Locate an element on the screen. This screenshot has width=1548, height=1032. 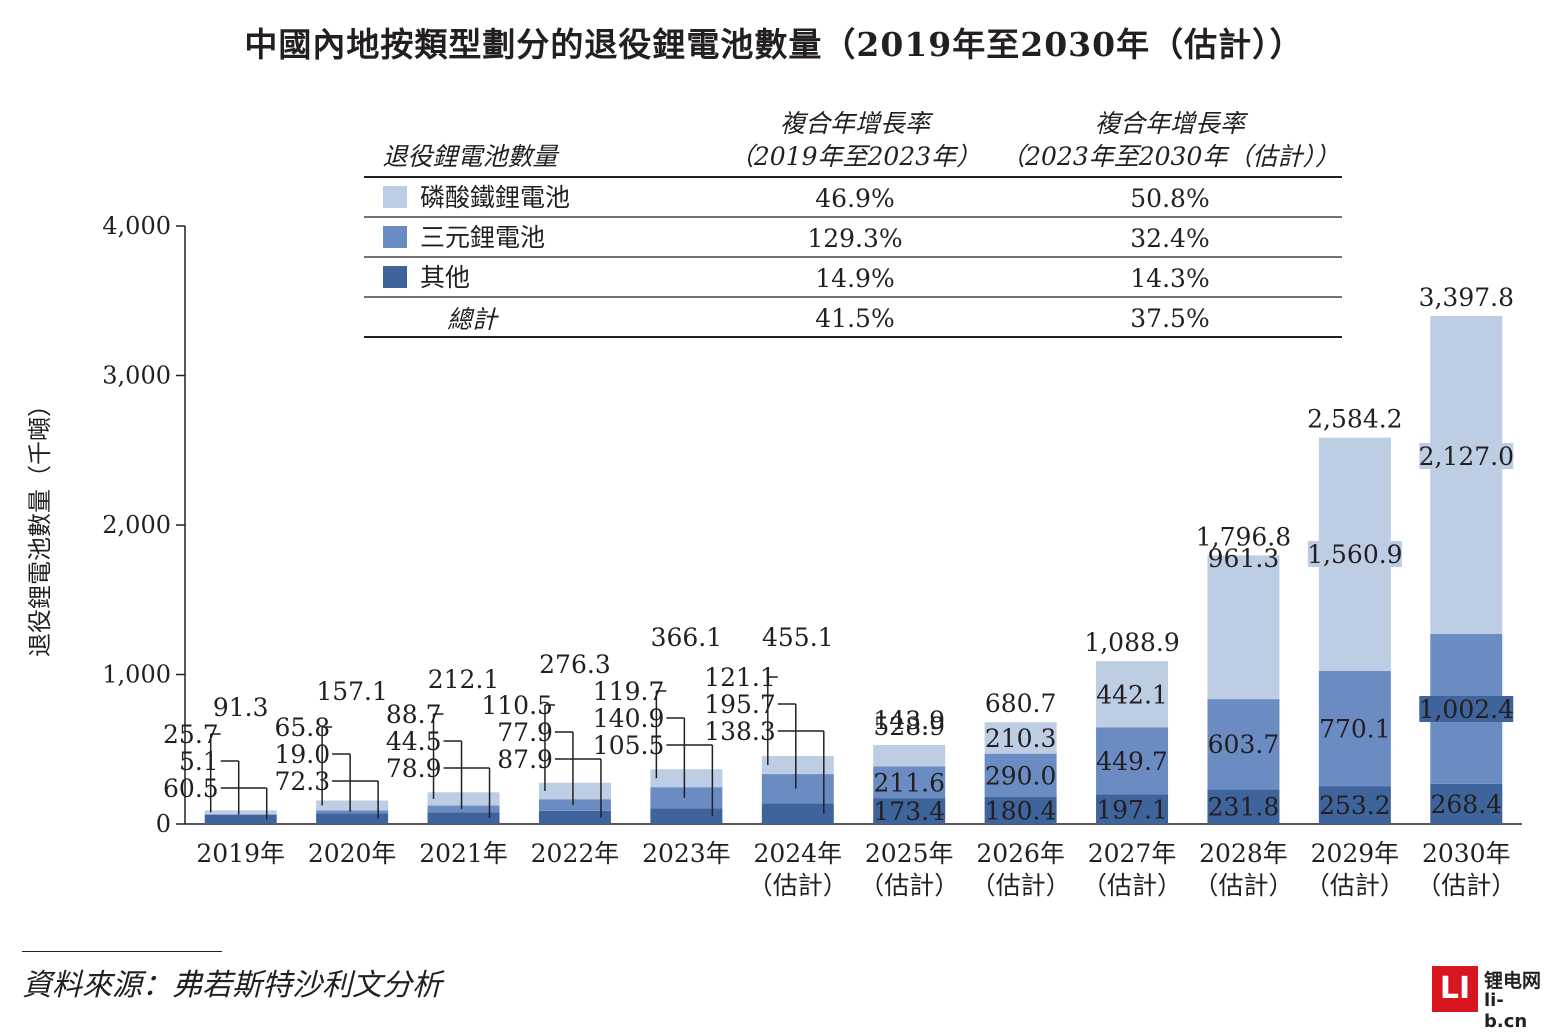
data-label-total: 157.1 is located at coordinates (352, 691).